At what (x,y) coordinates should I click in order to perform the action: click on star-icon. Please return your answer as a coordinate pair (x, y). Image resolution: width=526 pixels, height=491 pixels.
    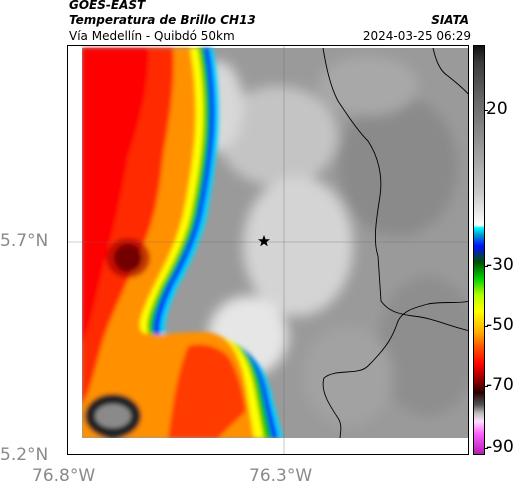
    Looking at the image, I should click on (264, 241).